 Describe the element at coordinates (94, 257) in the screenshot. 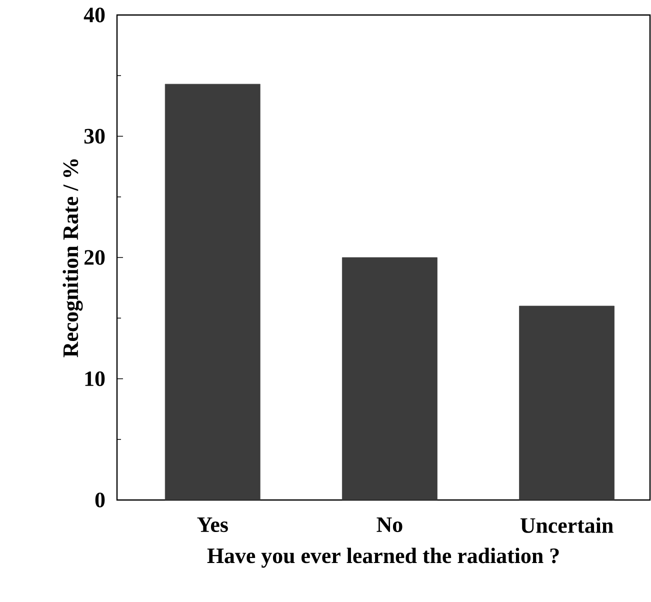

I see `y-tick-label: 20` at that location.